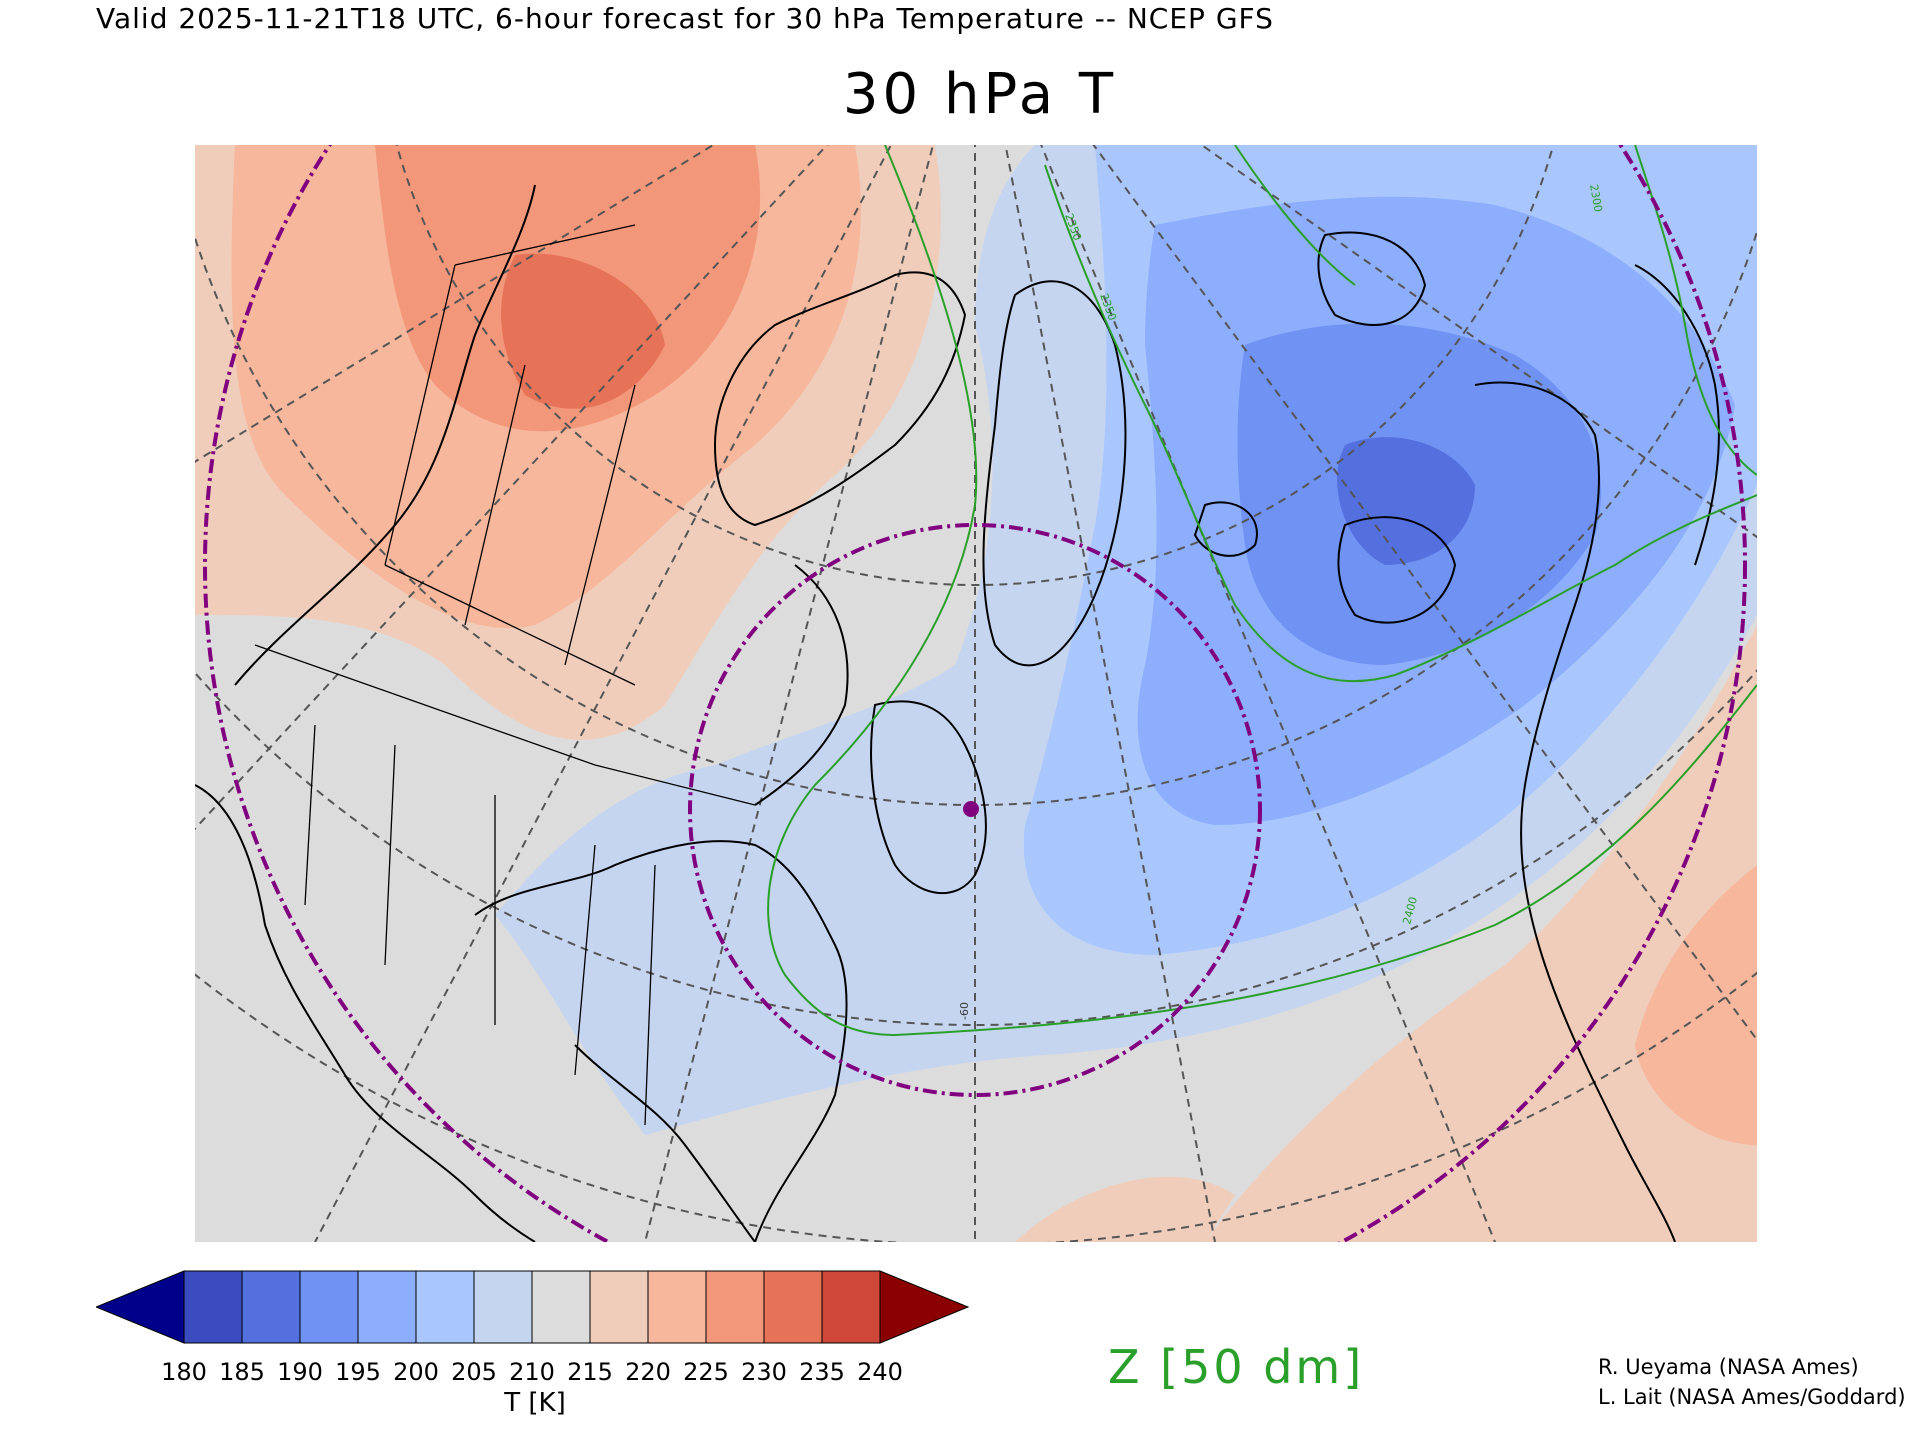 Image resolution: width=1920 pixels, height=1440 pixels. What do you see at coordinates (971, 809) in the screenshot?
I see `location-marker` at bounding box center [971, 809].